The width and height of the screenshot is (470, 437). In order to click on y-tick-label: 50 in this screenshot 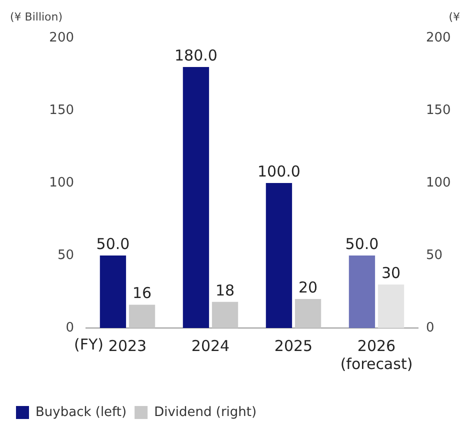, I will do `click(65, 255)`.